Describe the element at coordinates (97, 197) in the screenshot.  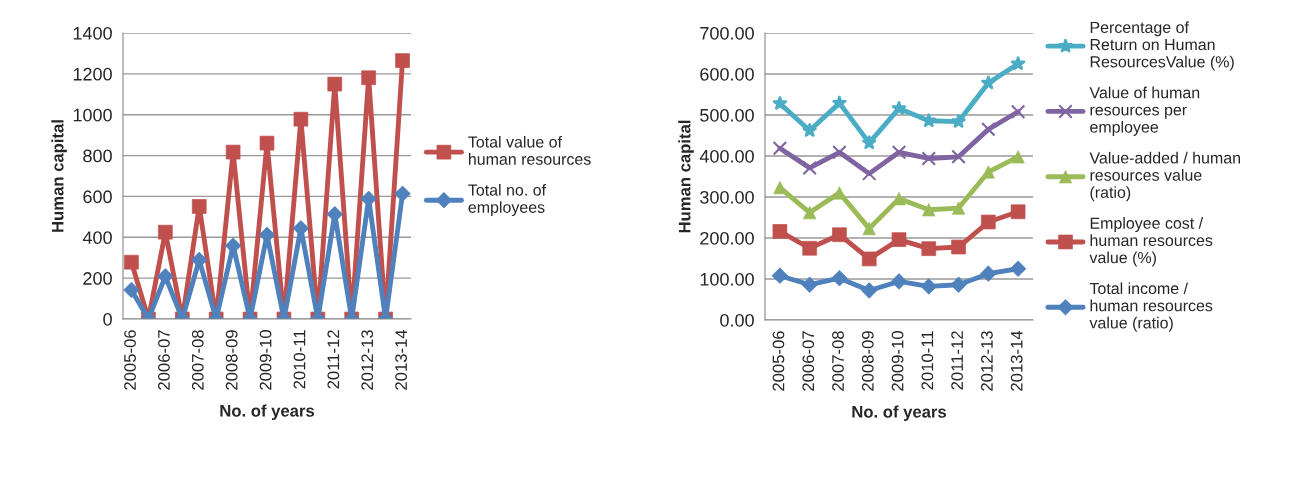
I see `y-tick-label: 600` at that location.